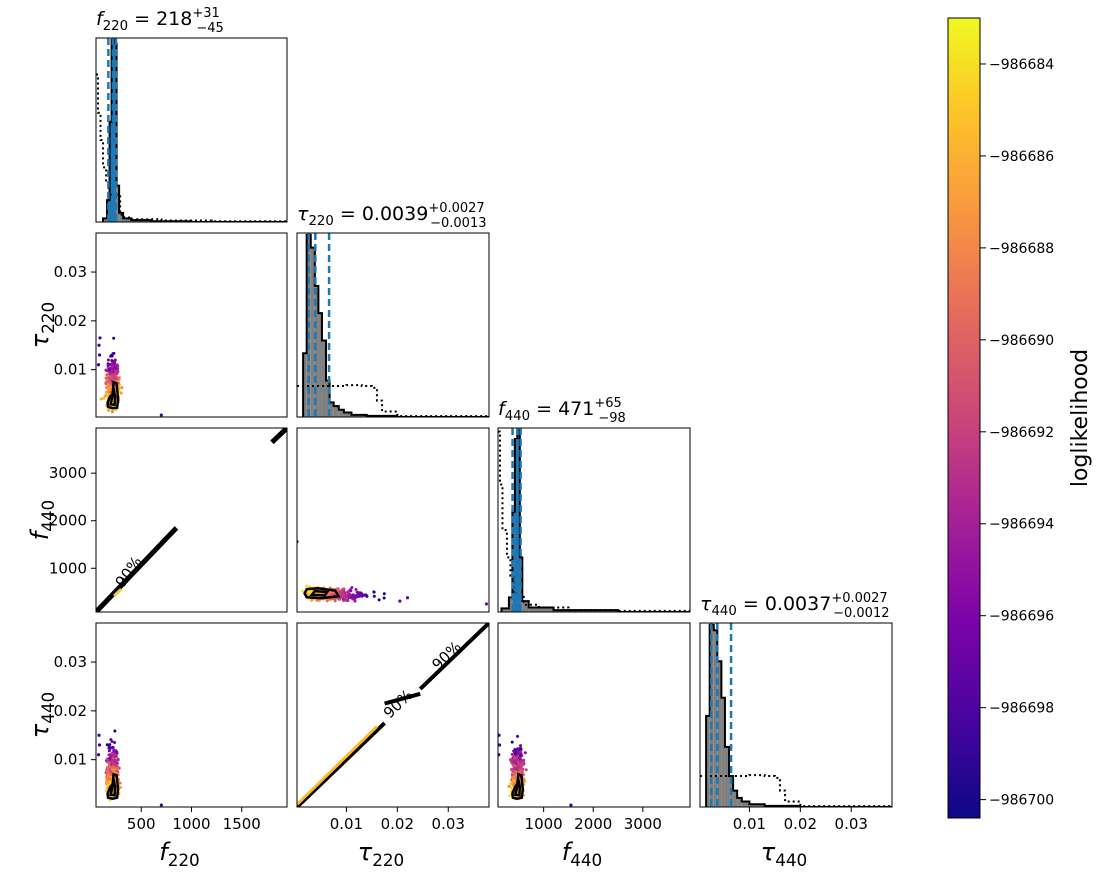 The width and height of the screenshot is (1100, 878). I want to click on panel-f440-vs-tau220, so click(393, 573).